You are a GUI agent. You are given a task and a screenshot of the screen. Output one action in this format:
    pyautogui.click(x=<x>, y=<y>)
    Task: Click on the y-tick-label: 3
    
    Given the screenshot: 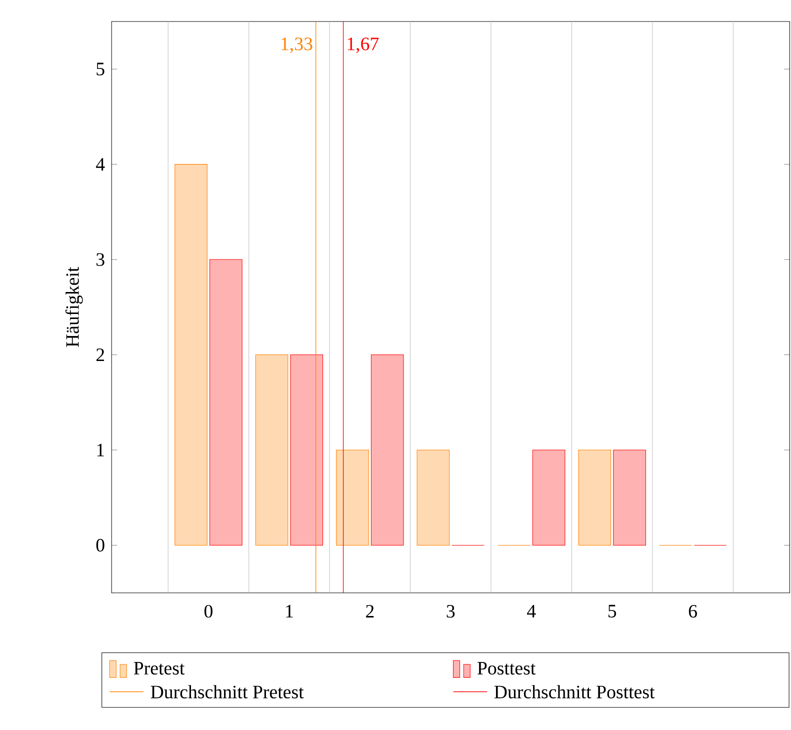 What is the action you would take?
    pyautogui.click(x=100, y=259)
    